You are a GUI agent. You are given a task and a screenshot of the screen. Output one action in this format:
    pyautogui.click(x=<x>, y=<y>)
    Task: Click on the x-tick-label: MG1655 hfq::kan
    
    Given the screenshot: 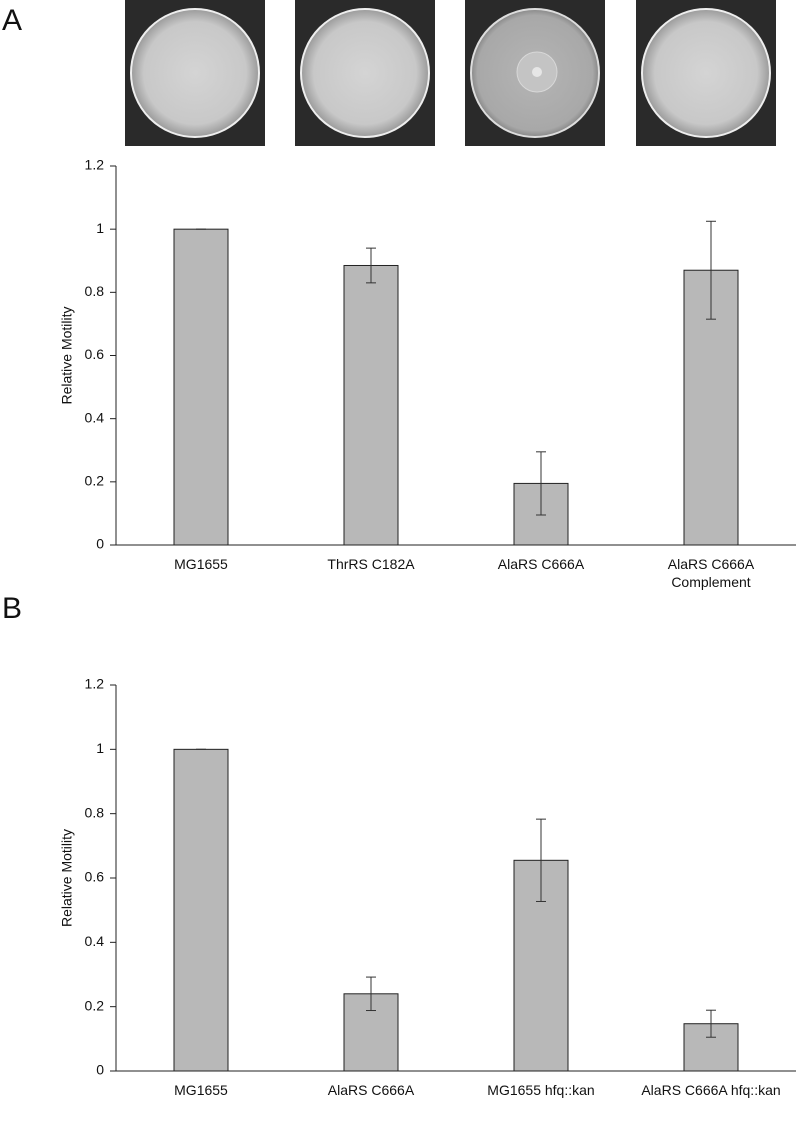 What is the action you would take?
    pyautogui.click(x=541, y=1090)
    